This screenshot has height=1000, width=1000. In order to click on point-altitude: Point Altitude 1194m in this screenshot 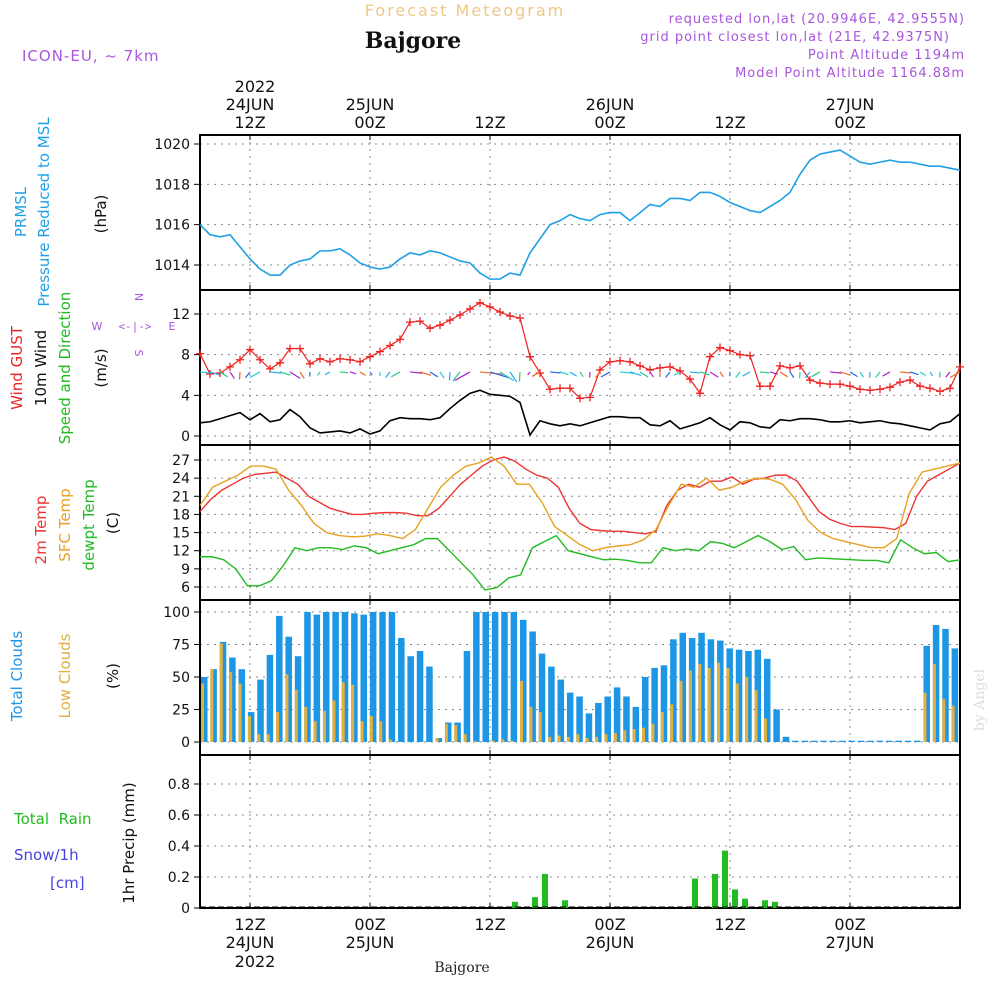, I will do `click(886, 55)`.